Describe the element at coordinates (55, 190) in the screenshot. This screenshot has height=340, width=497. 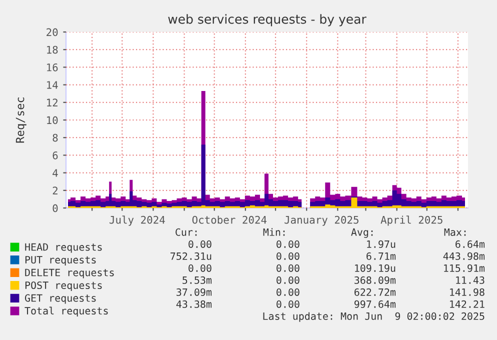
I see `y-tick-label: 2` at that location.